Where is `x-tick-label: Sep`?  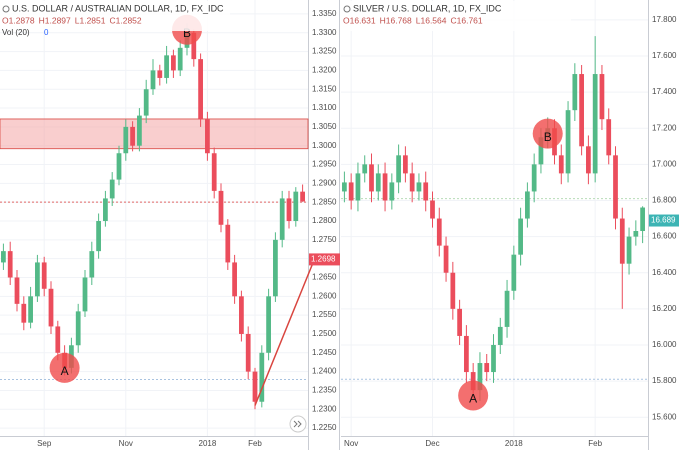
x-tick-label: Sep is located at coordinates (44, 443).